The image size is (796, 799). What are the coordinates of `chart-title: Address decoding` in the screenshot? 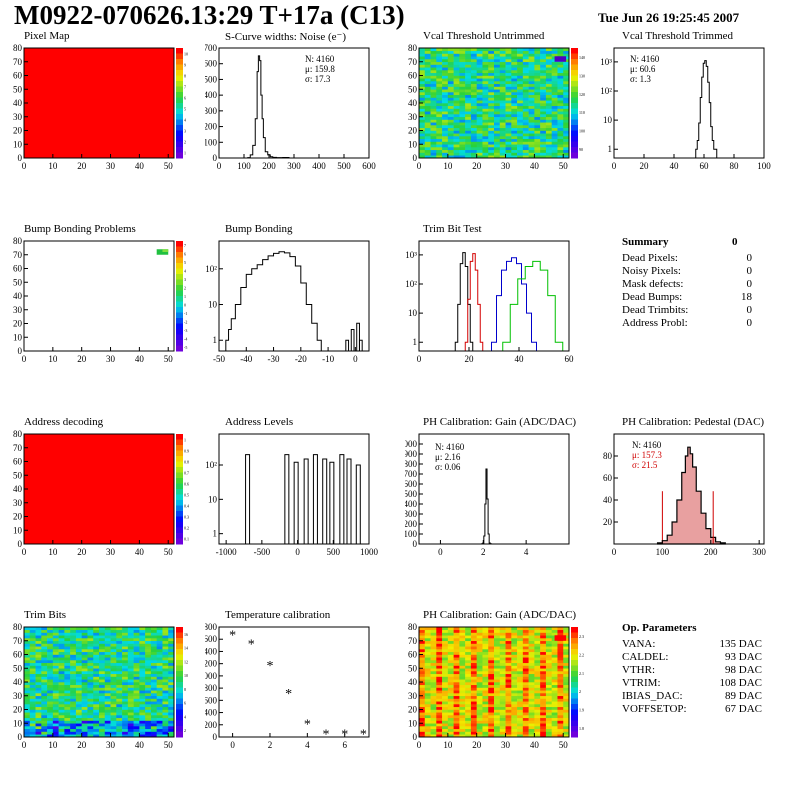 It's located at (64, 422).